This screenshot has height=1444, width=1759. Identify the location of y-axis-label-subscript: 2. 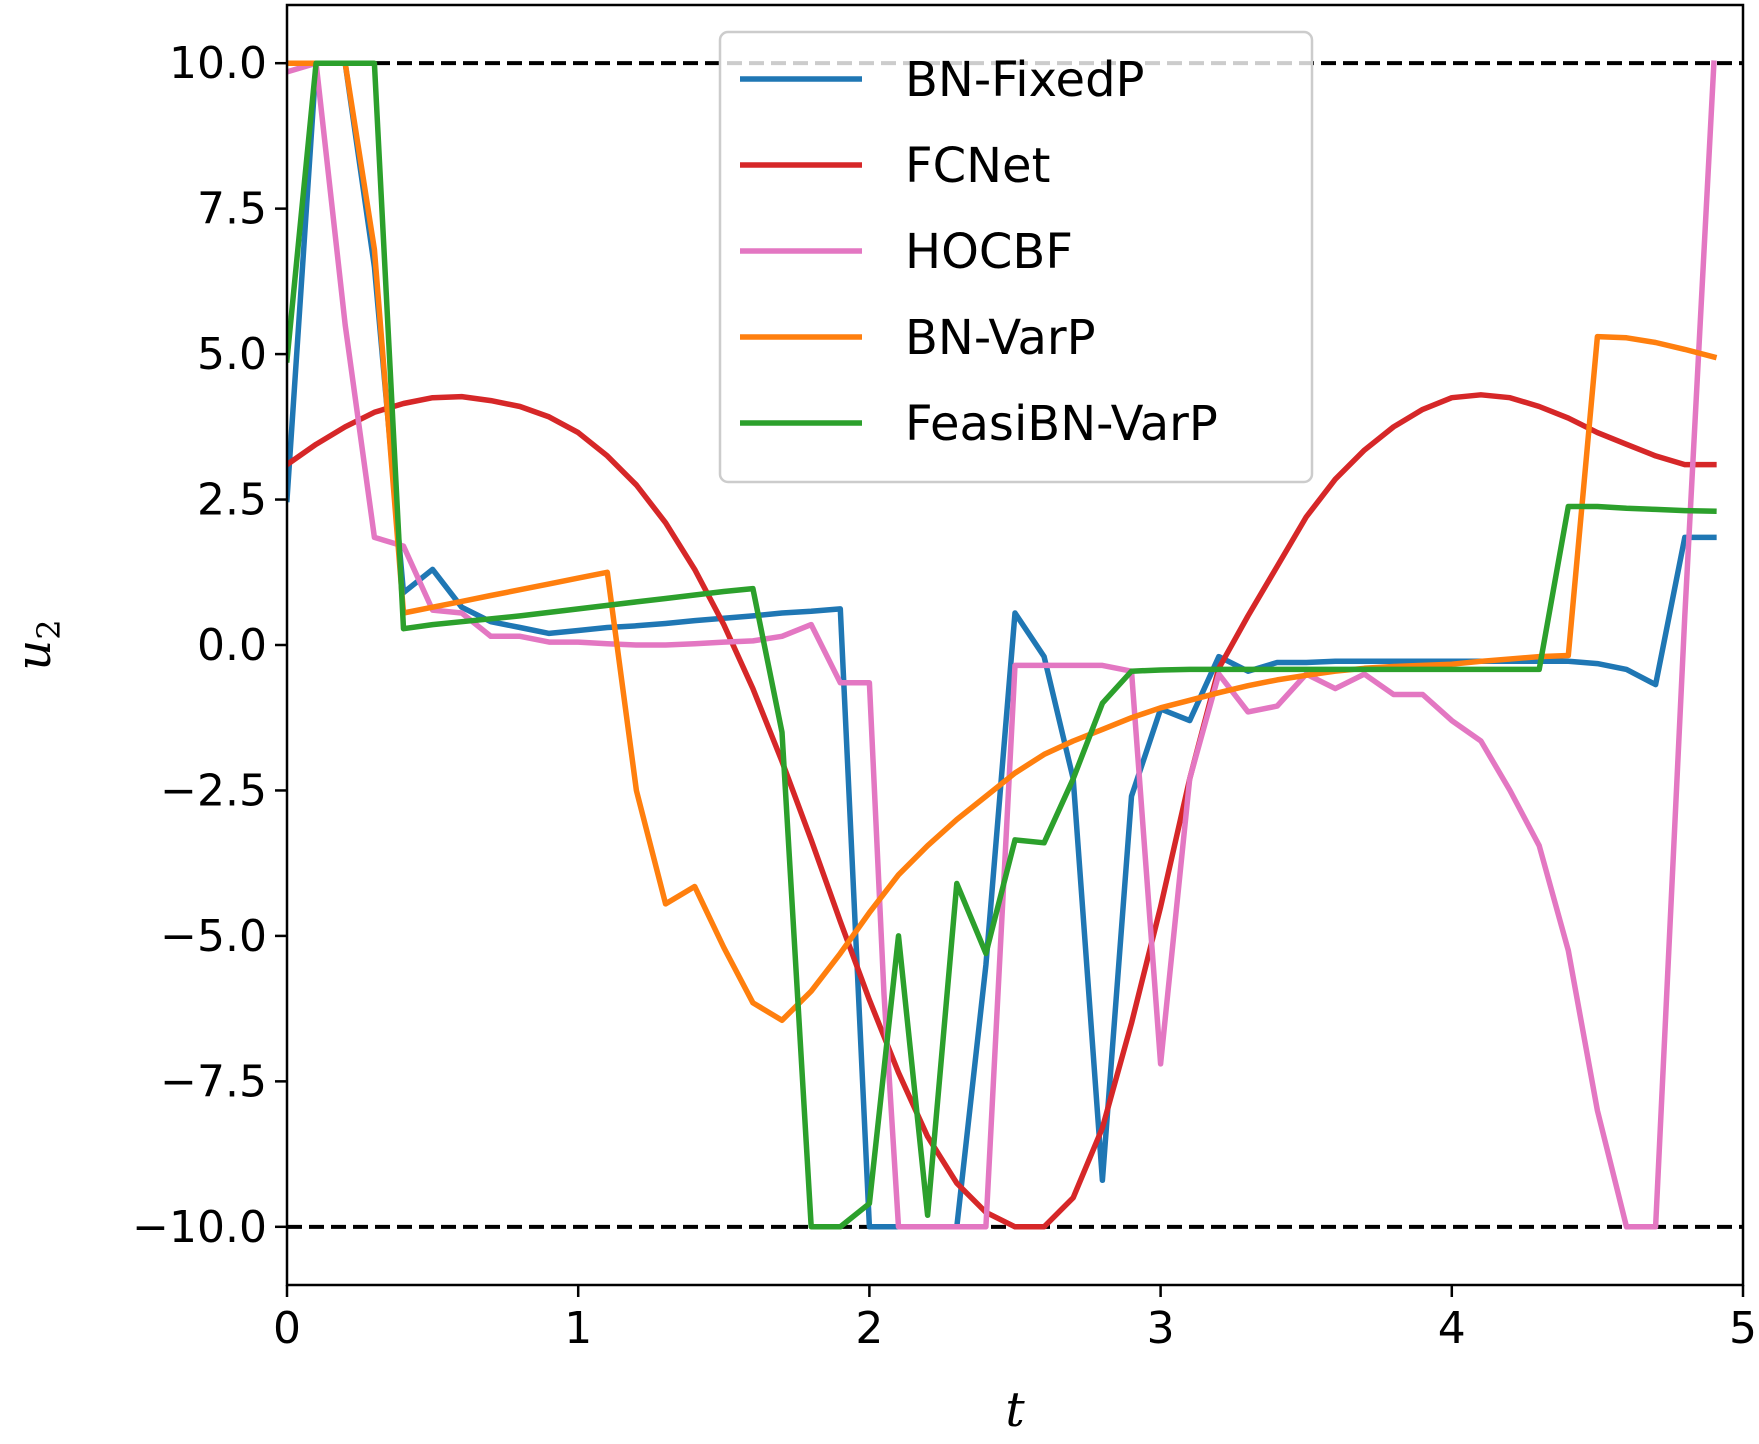
(49, 629).